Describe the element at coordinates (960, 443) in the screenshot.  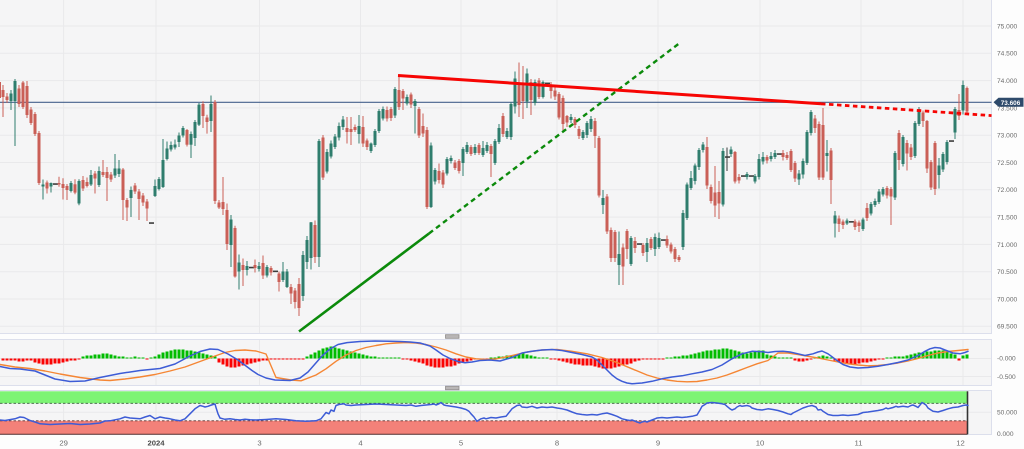
I see `svg-text: 12` at that location.